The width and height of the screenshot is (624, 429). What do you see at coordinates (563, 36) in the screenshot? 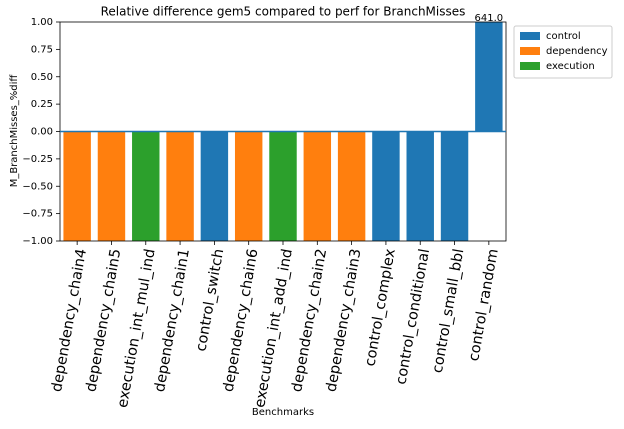
I see `legend-label: control` at bounding box center [563, 36].